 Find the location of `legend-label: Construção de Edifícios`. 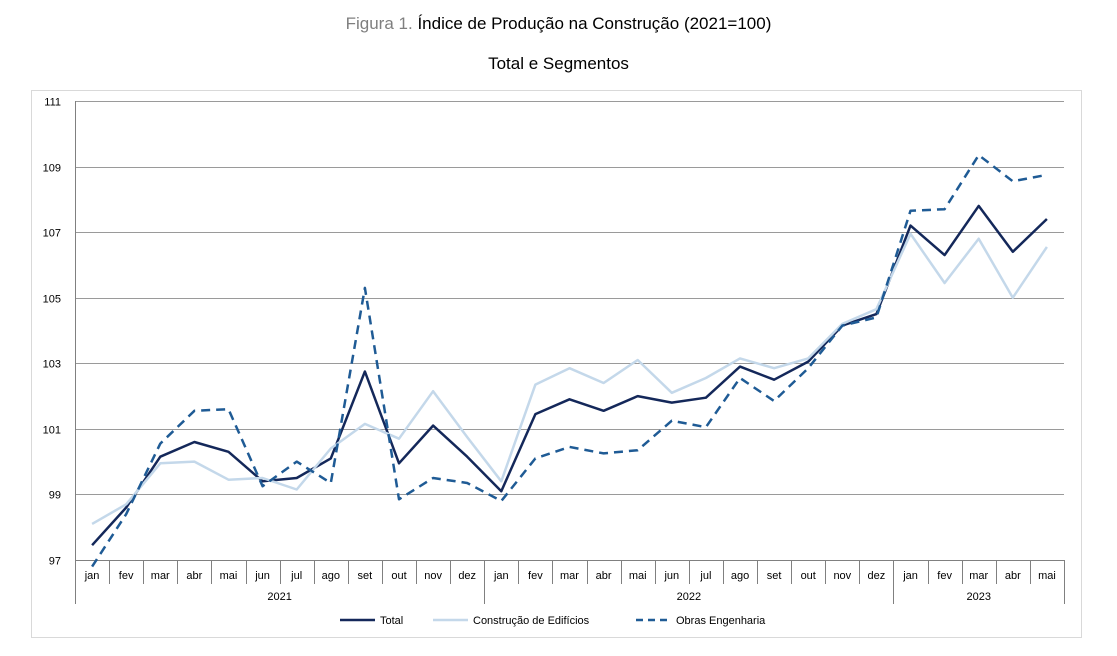

legend-label: Construção de Edifícios is located at coordinates (531, 621).